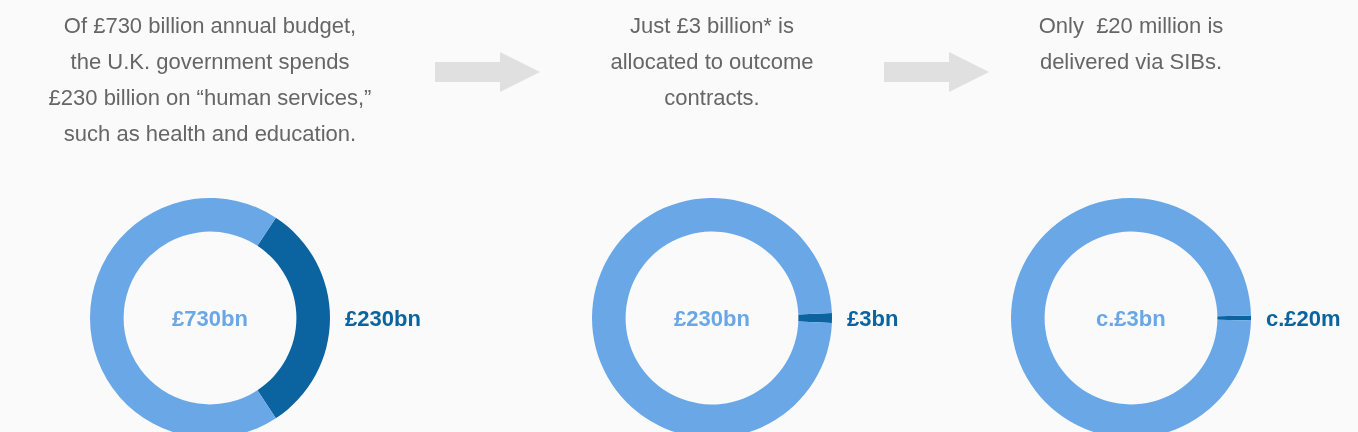 The image size is (1358, 432). What do you see at coordinates (210, 318) in the screenshot?
I see `text: £730bn` at bounding box center [210, 318].